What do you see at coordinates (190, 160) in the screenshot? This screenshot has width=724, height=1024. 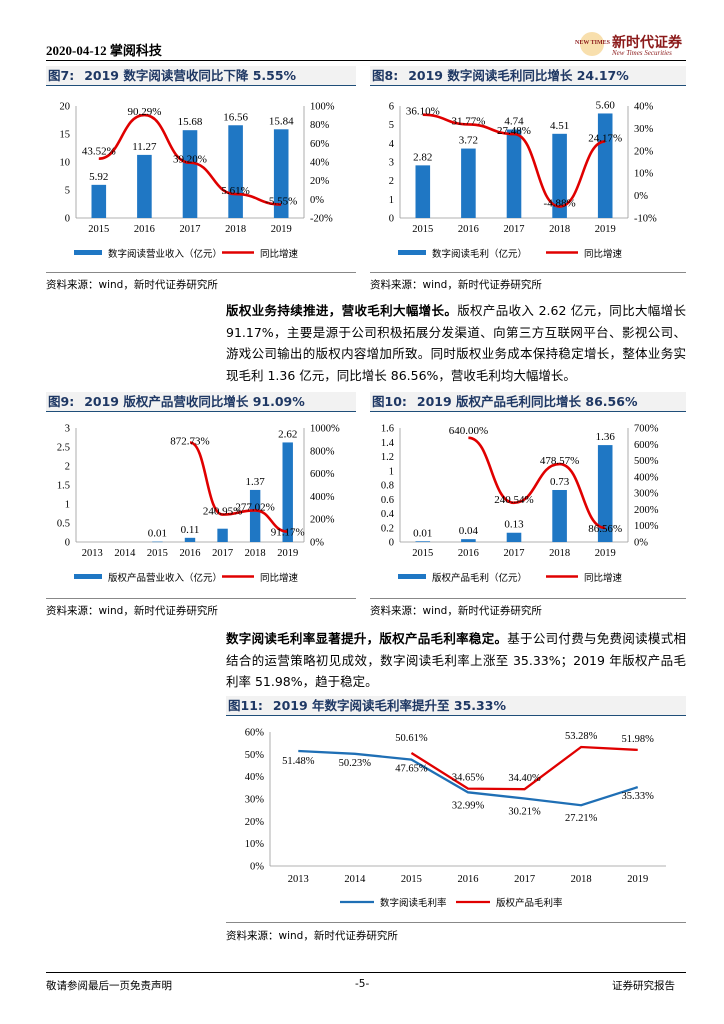 I see `line-label-2017: 39.20%` at bounding box center [190, 160].